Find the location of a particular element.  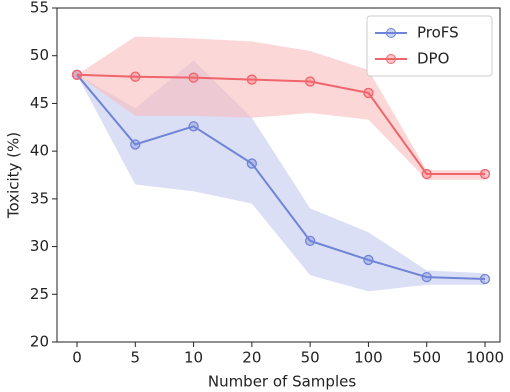

x-tick-label: 100 is located at coordinates (368, 358).